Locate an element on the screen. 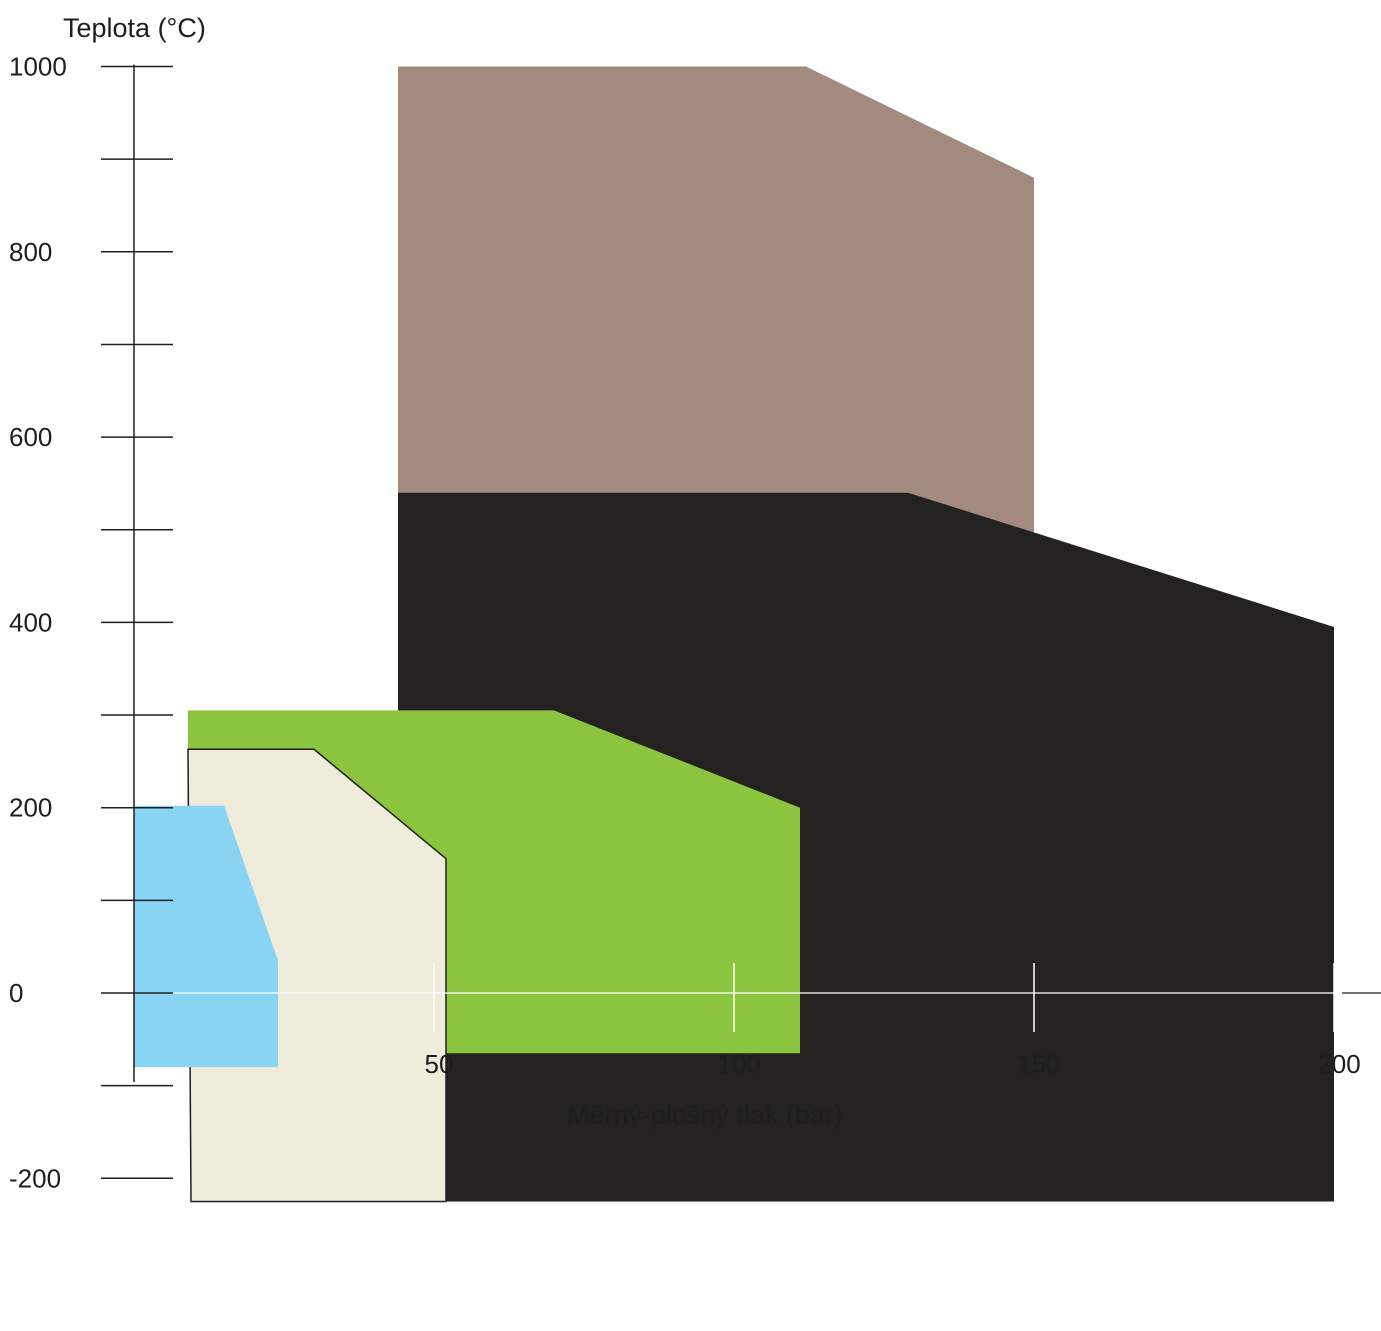 Image resolution: width=1381 pixels, height=1331 pixels. x-tick-label-50: 50 is located at coordinates (439, 1064).